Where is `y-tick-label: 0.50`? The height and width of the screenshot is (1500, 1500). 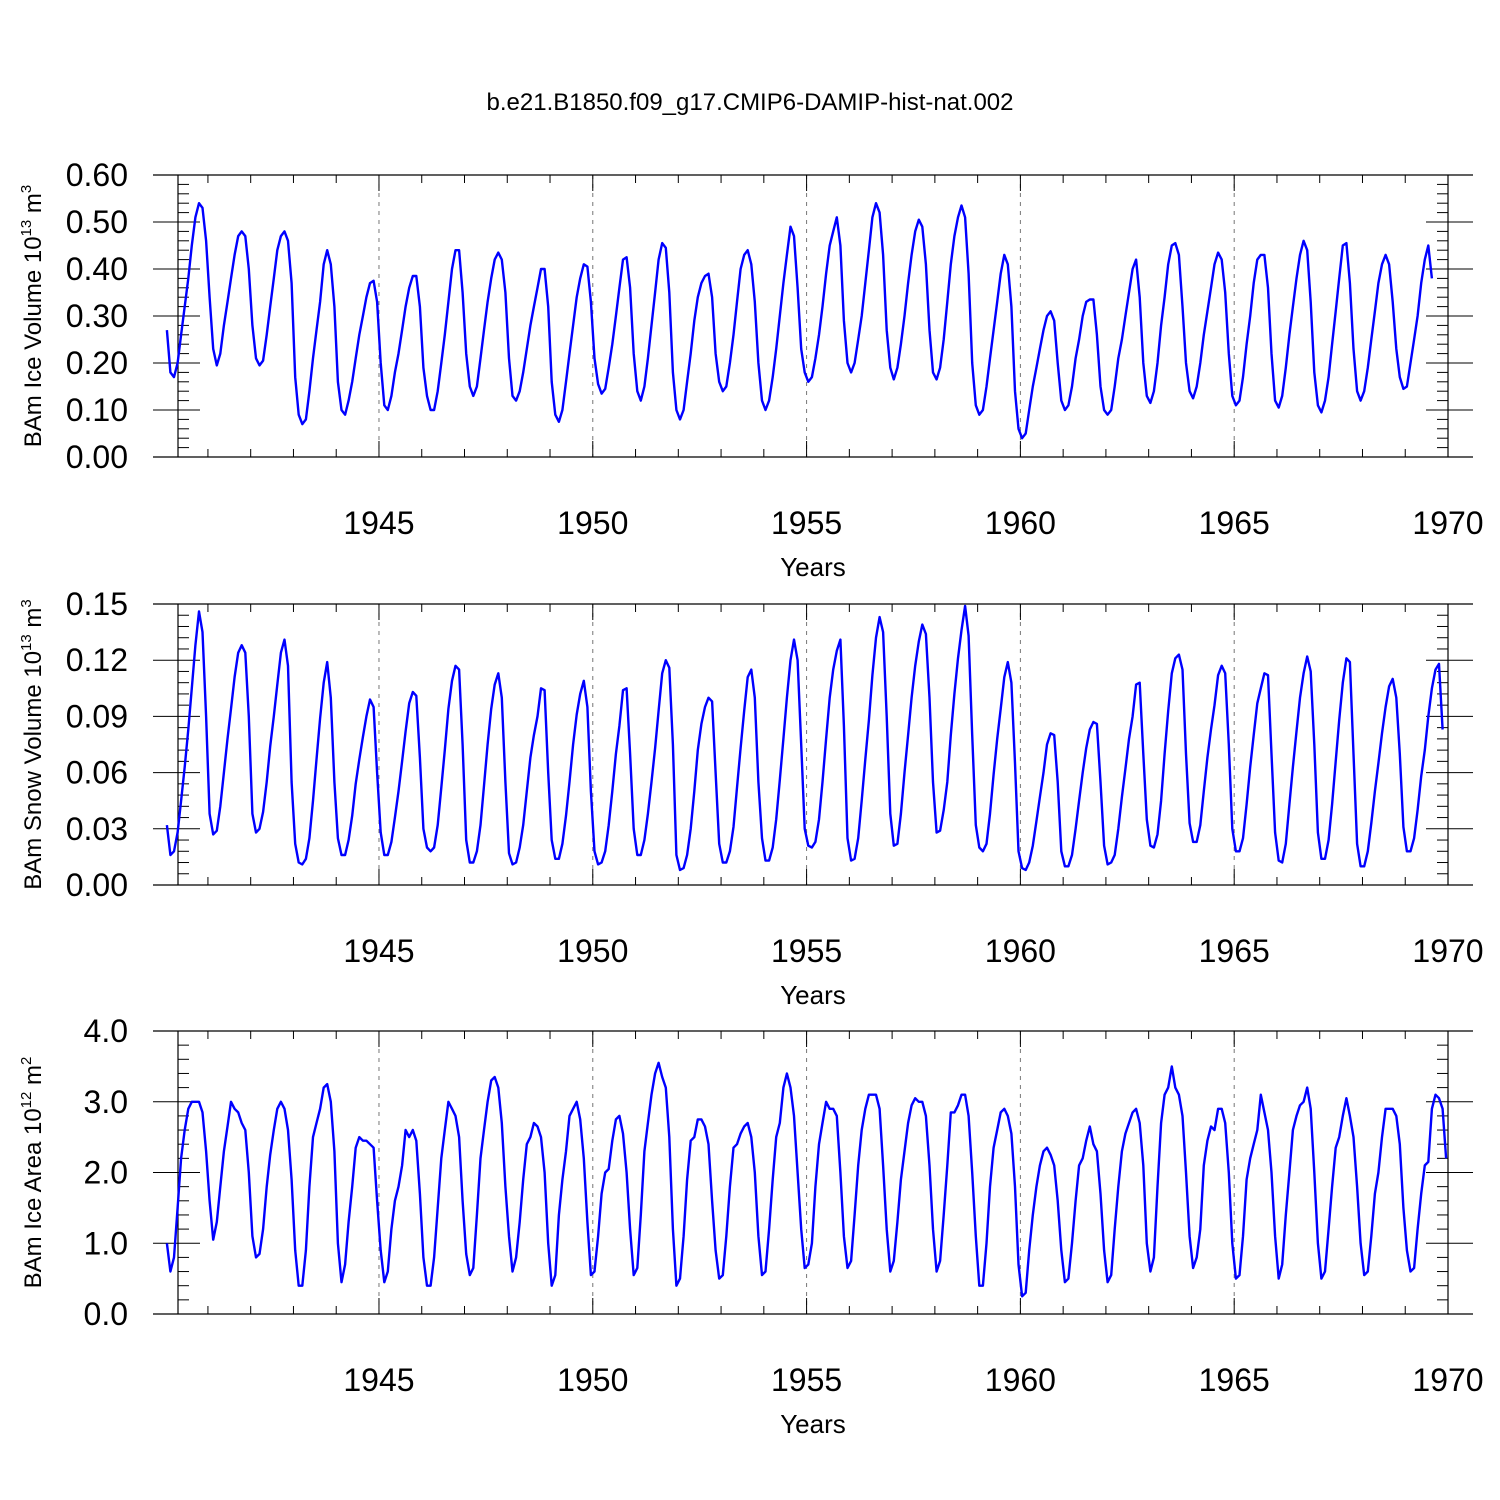
y-tick-label: 0.50 is located at coordinates (97, 222).